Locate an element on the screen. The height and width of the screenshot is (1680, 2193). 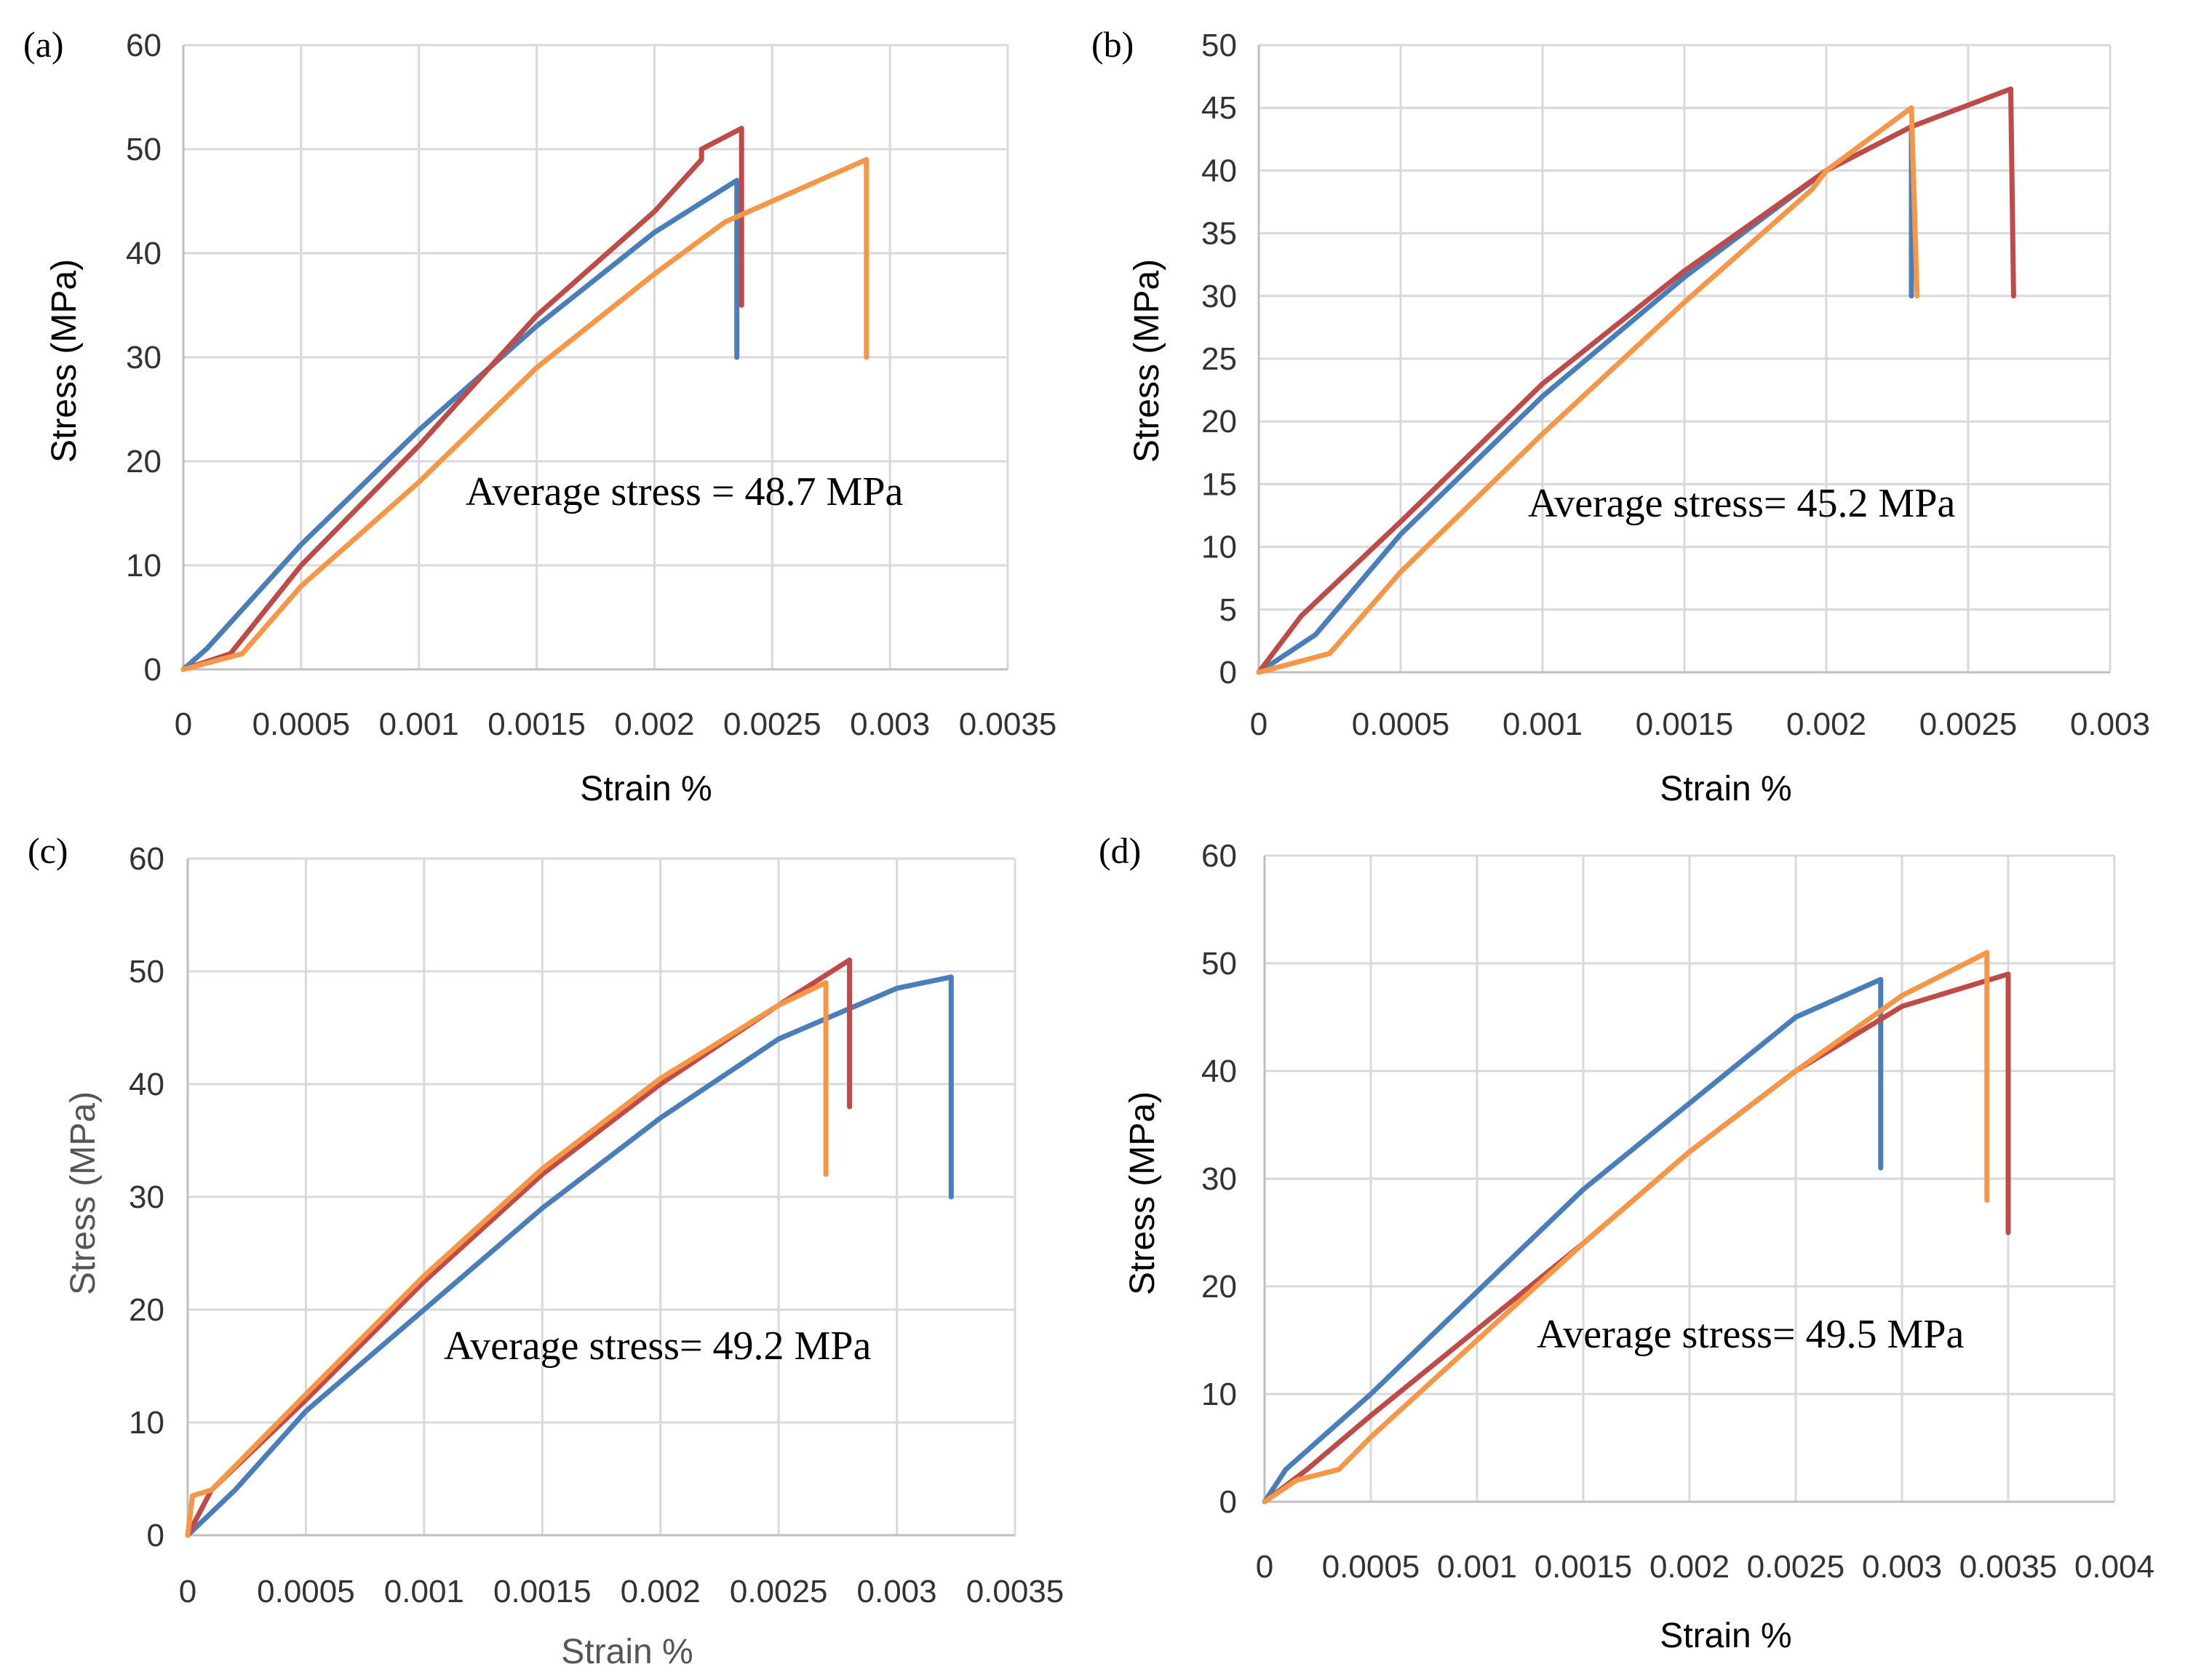
panel-label-a: (a) is located at coordinates (43, 44).